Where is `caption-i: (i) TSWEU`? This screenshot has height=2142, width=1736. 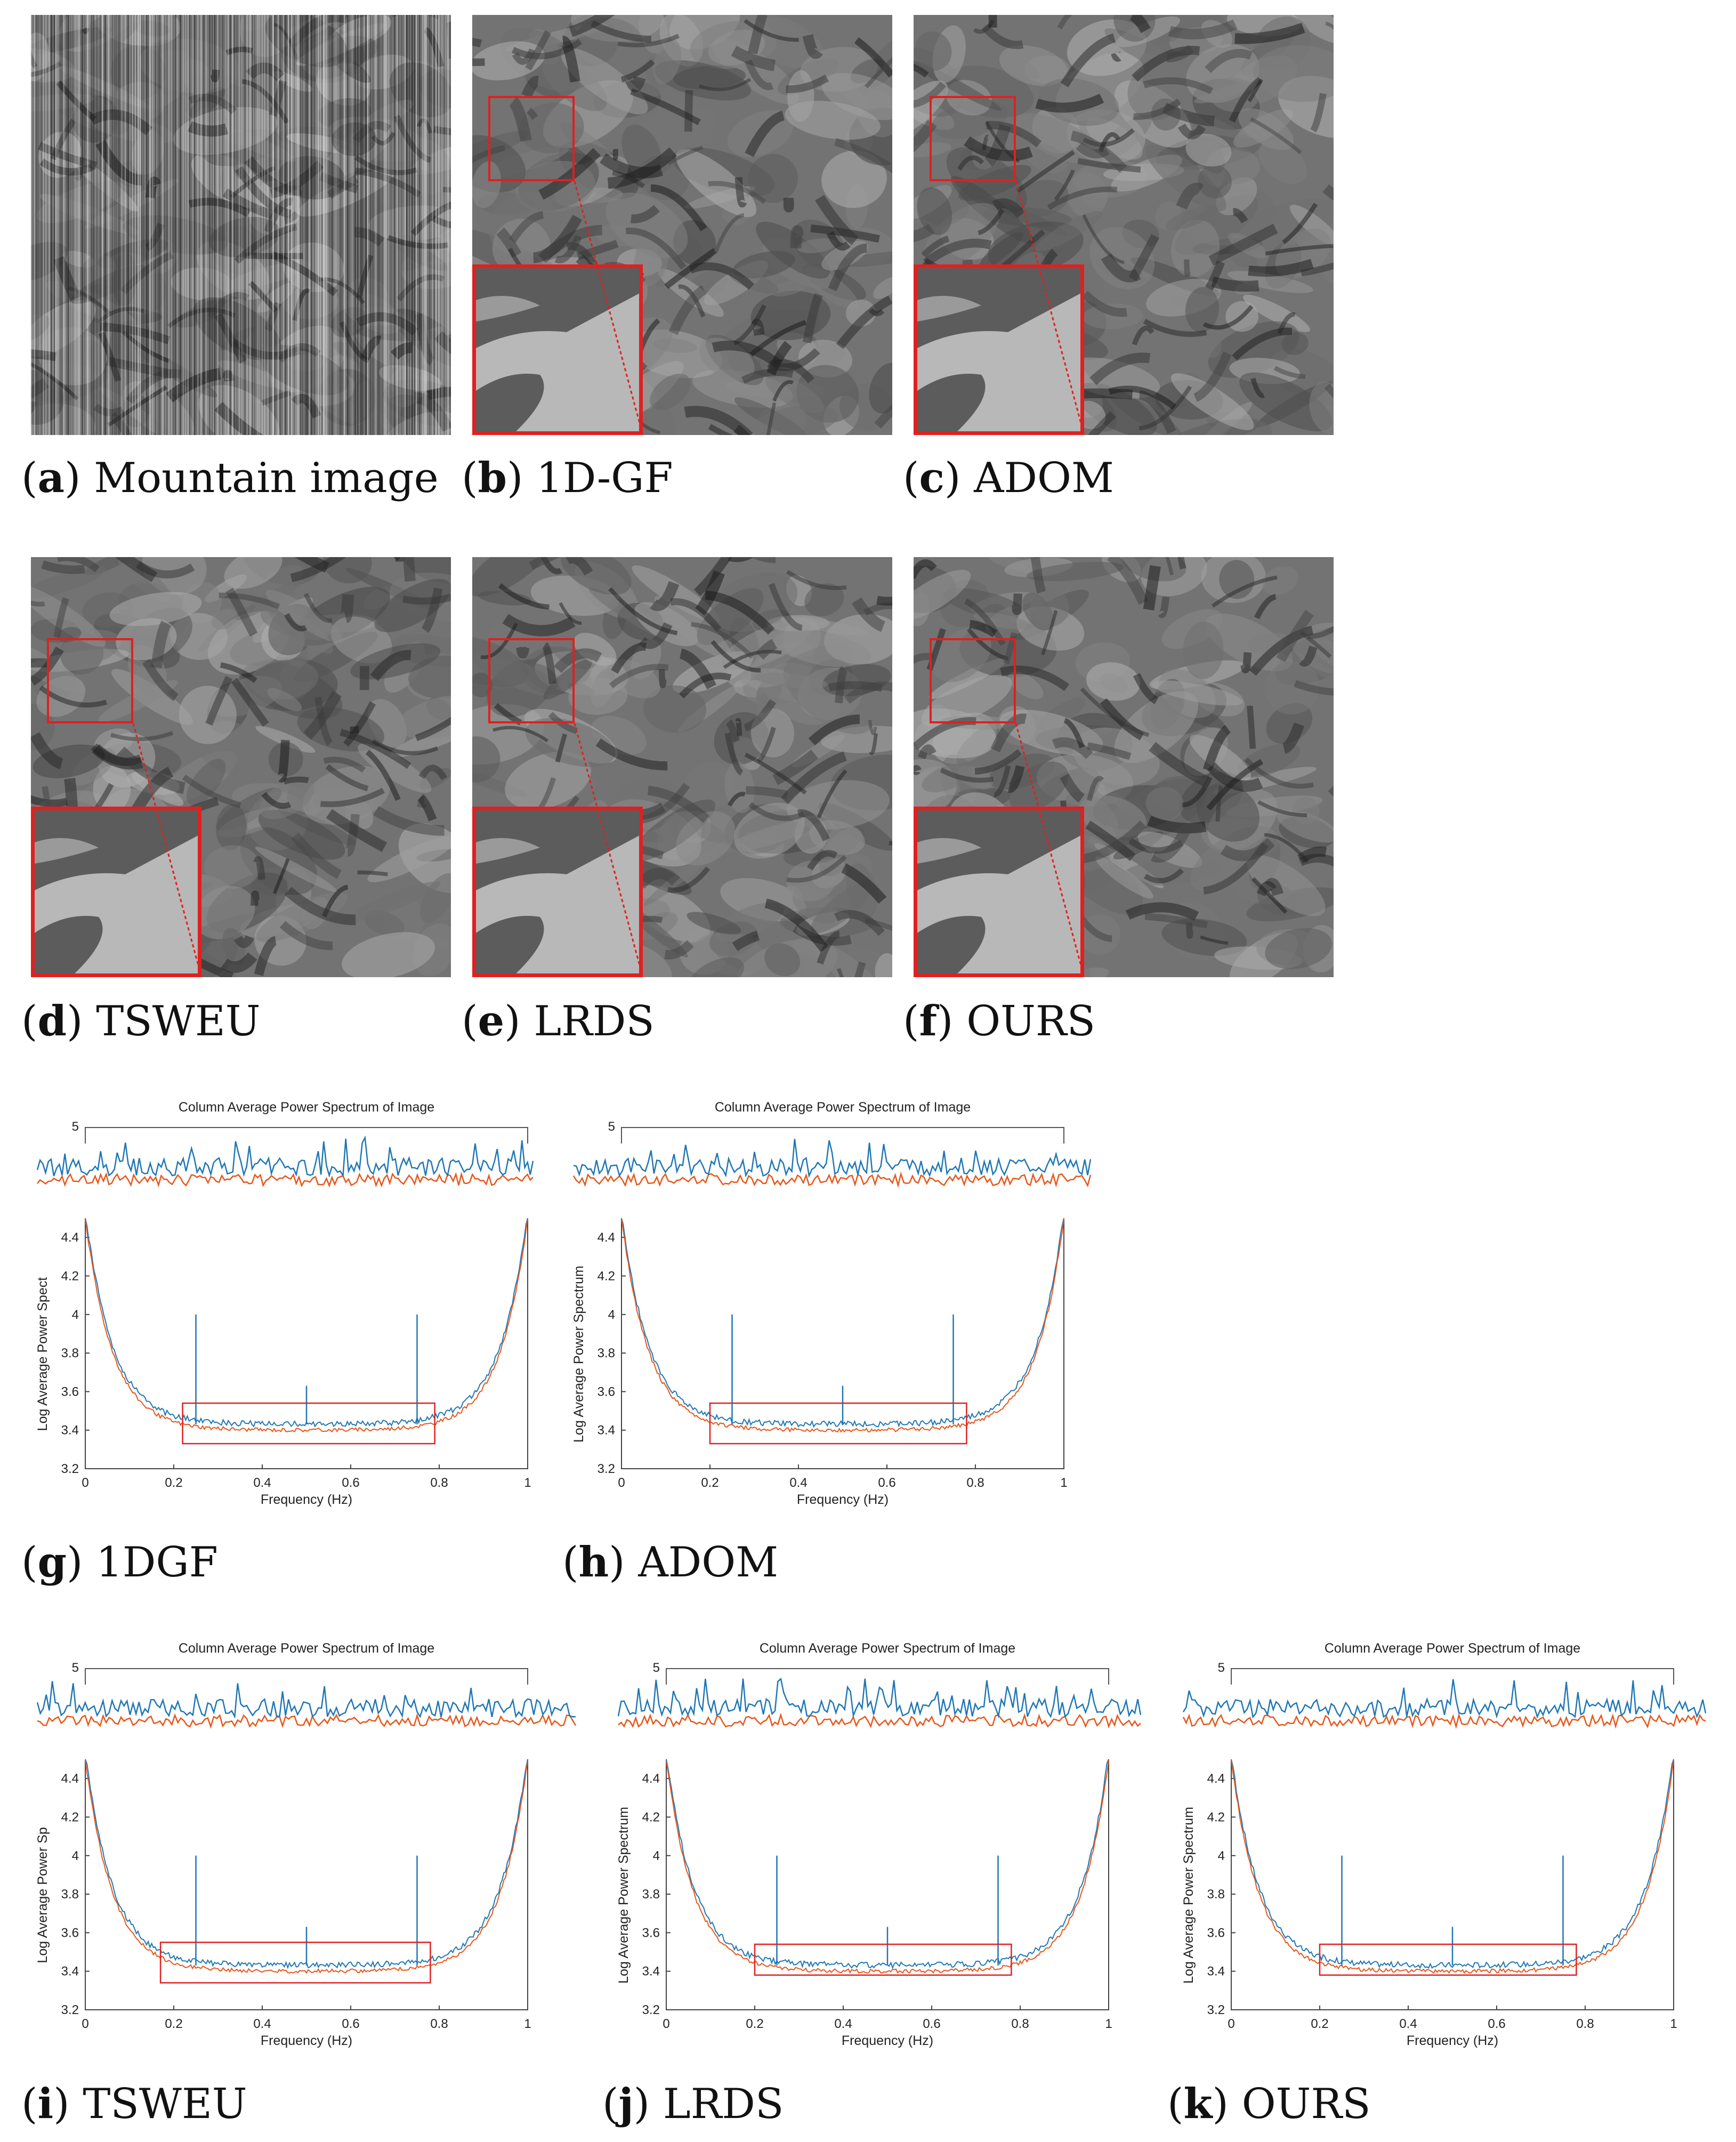 caption-i: (i) TSWEU is located at coordinates (134, 2104).